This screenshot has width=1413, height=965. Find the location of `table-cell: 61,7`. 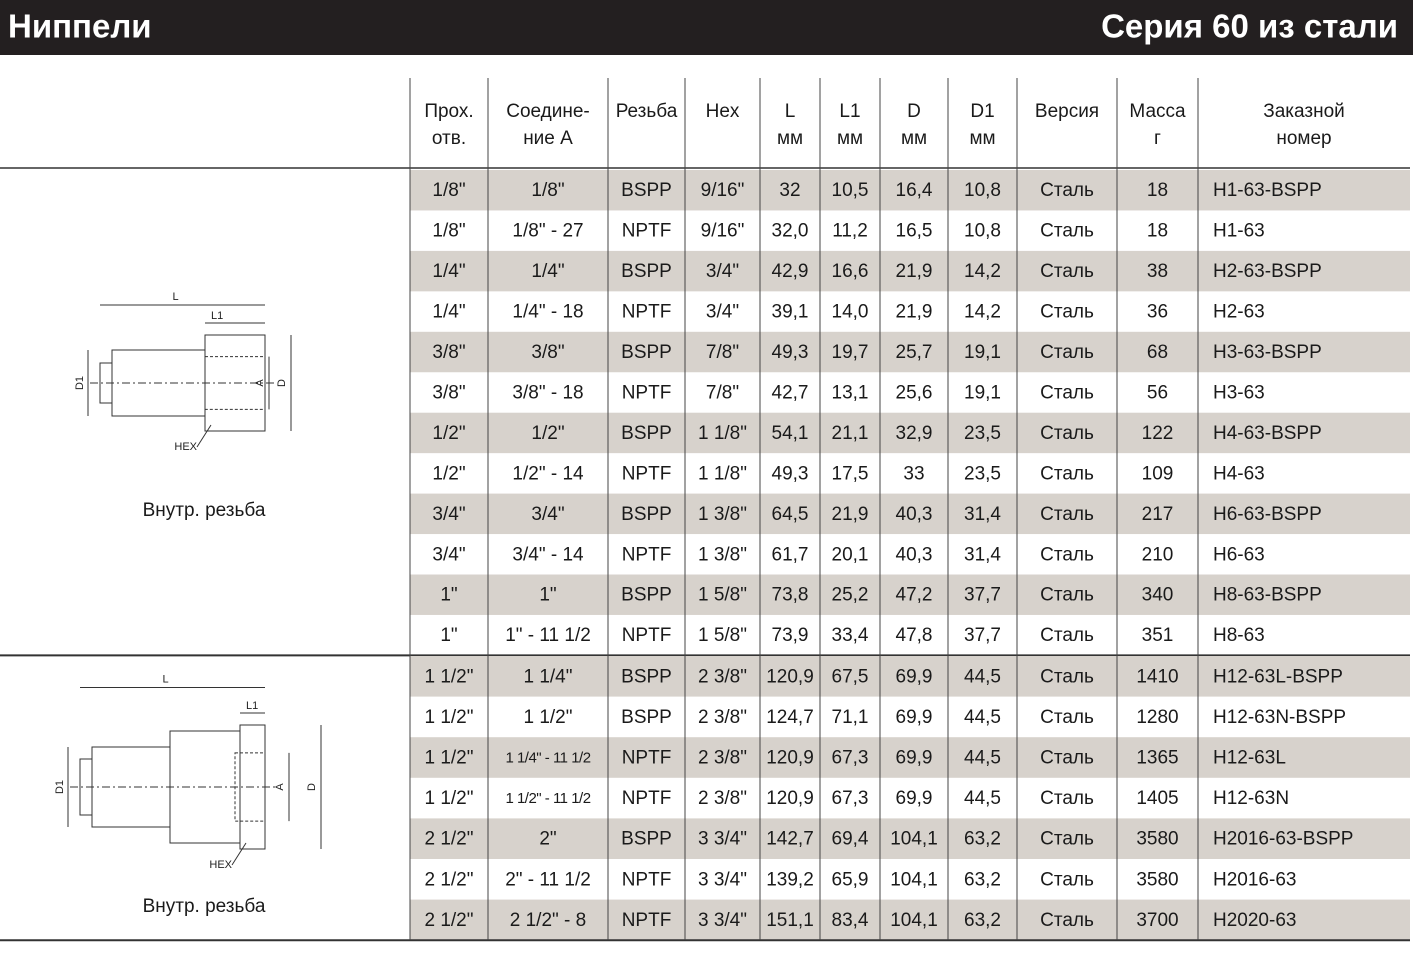

table-cell: 61,7 is located at coordinates (790, 554).